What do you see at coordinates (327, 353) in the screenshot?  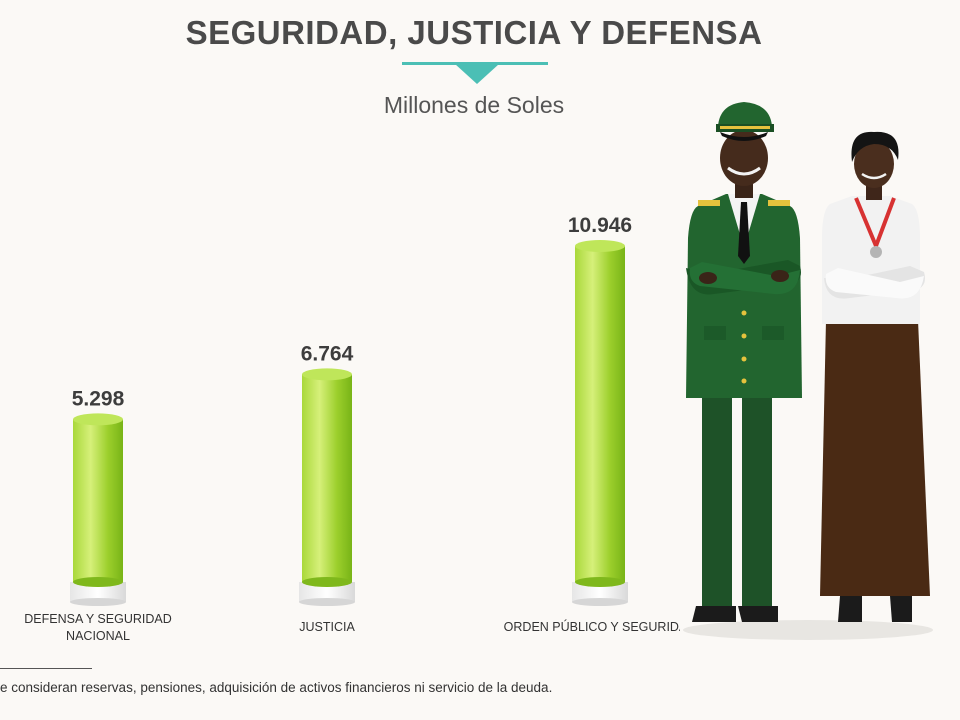 I see `bar-value-label: 6.764` at bounding box center [327, 353].